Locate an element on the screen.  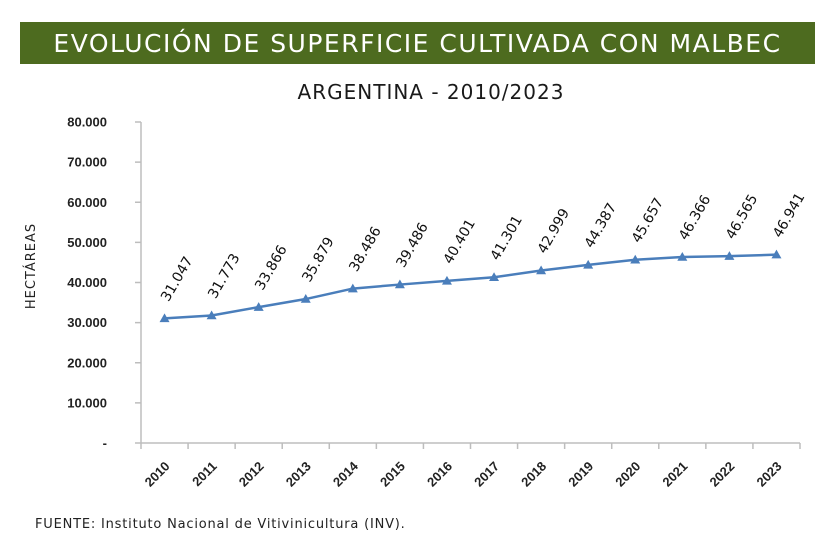
data-label: 40.401 is located at coordinates (460, 241).